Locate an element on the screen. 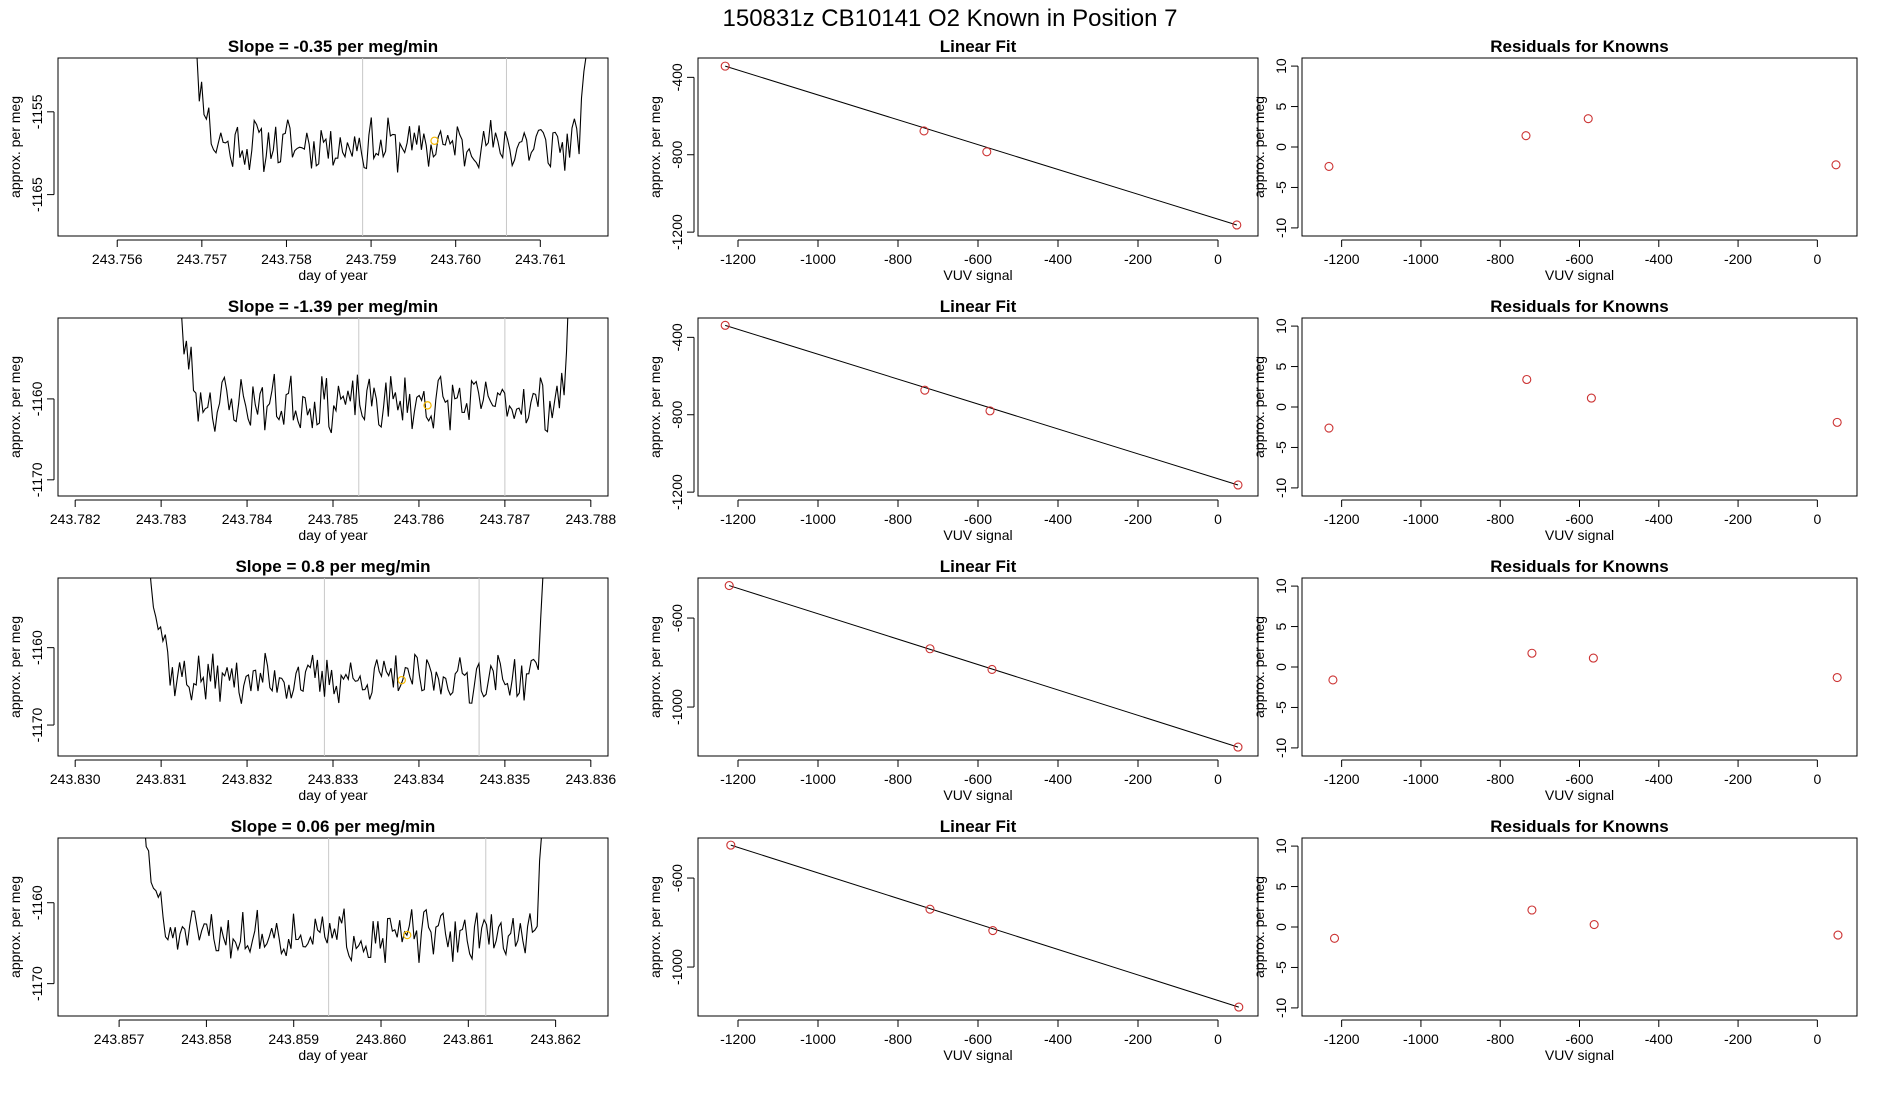 The image size is (1900, 1100). x-tick-label: 243.787 is located at coordinates (505, 519).